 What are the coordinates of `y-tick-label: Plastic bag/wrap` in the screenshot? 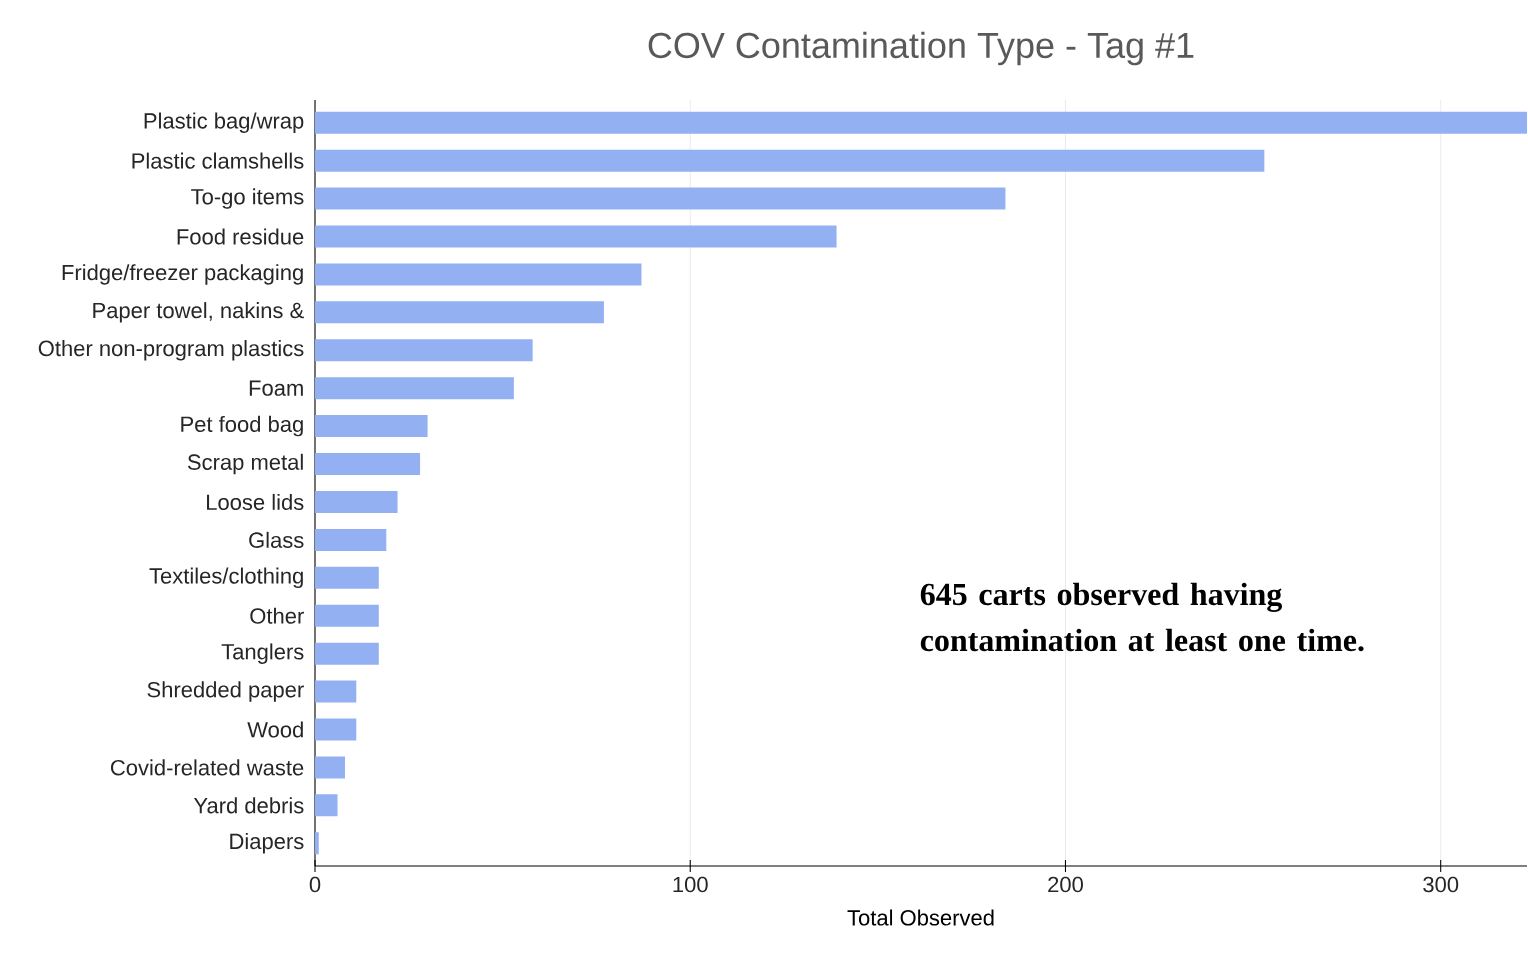 It's located at (224, 122).